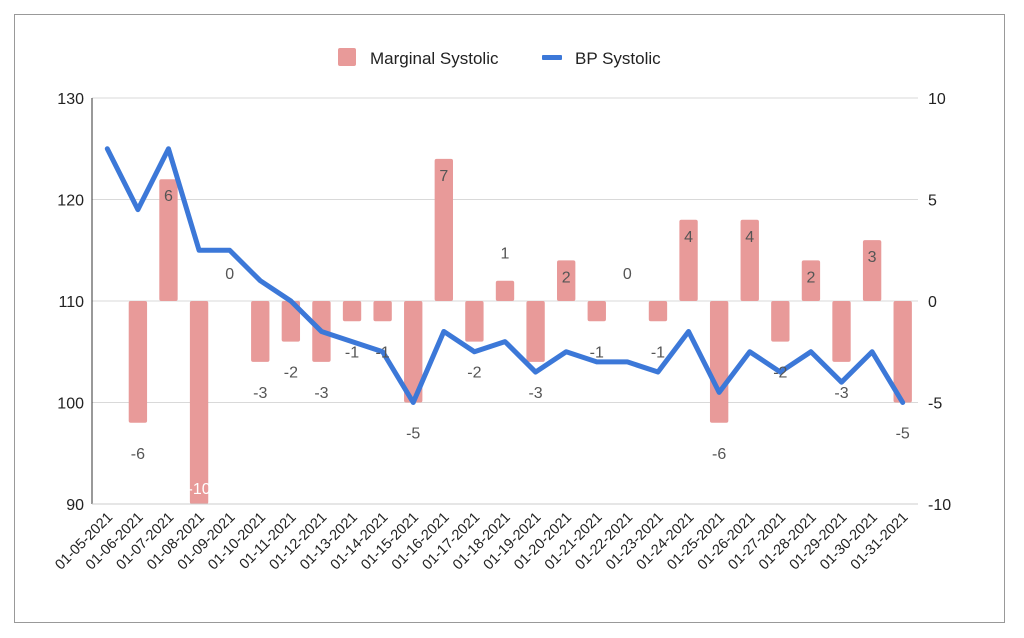 The image size is (1024, 638). Describe the element at coordinates (937, 99) in the screenshot. I see `right-tick-label: 10` at that location.